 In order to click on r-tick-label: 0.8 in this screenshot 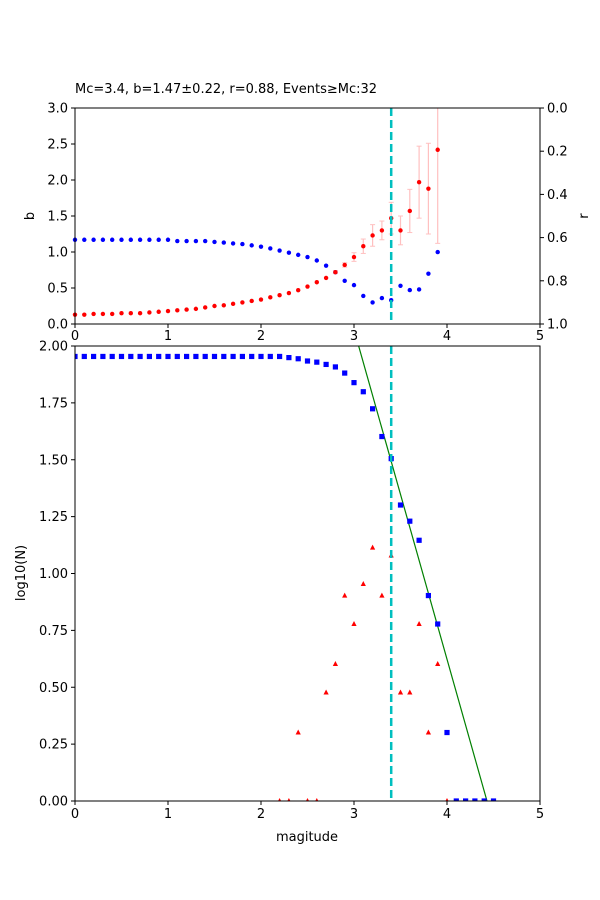, I will do `click(557, 281)`.